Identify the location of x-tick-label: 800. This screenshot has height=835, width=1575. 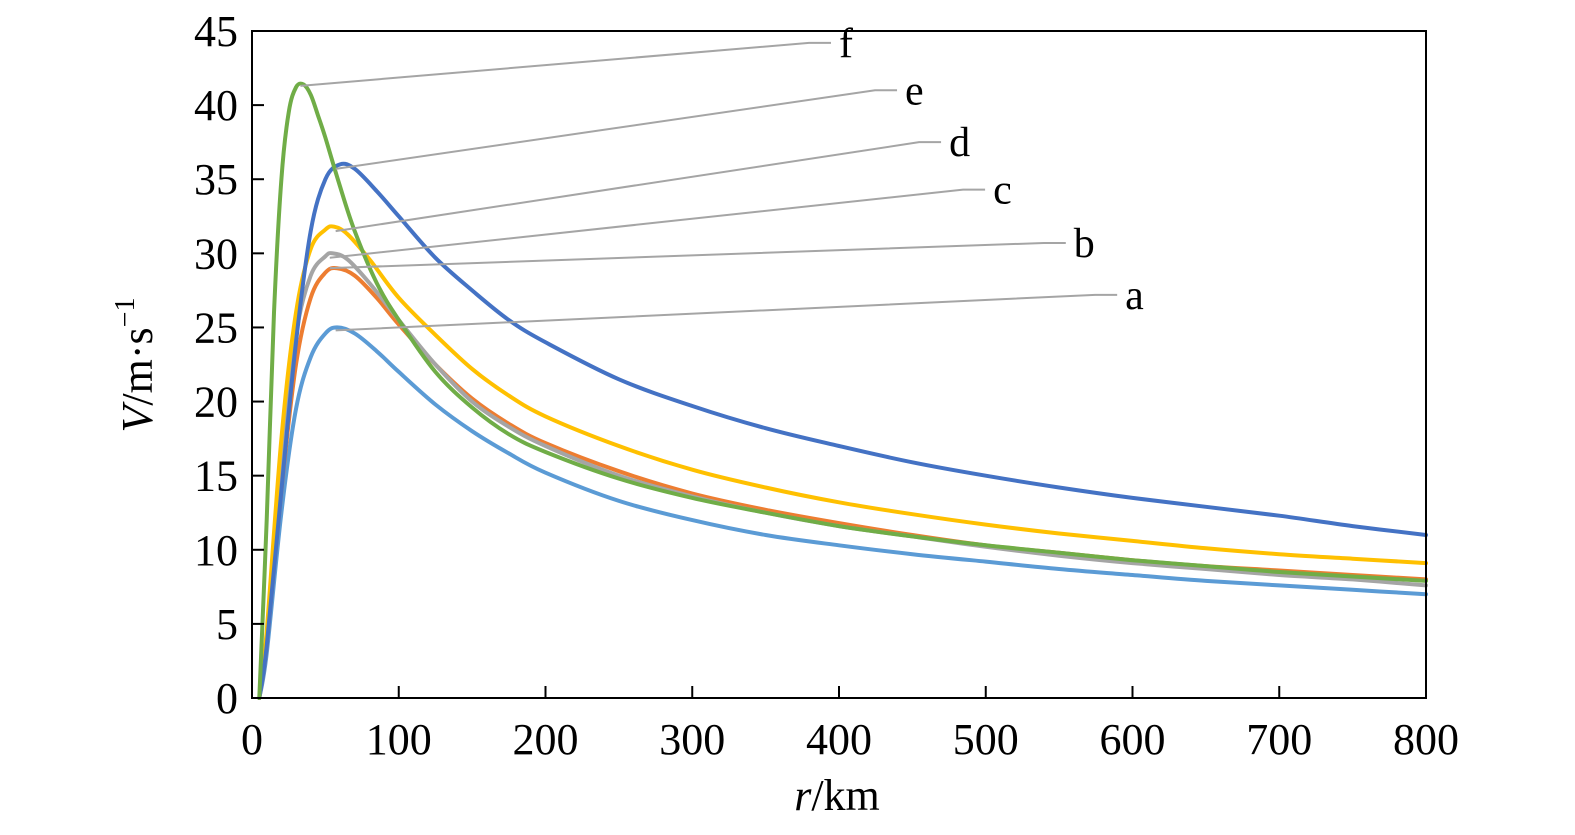
(1426, 739).